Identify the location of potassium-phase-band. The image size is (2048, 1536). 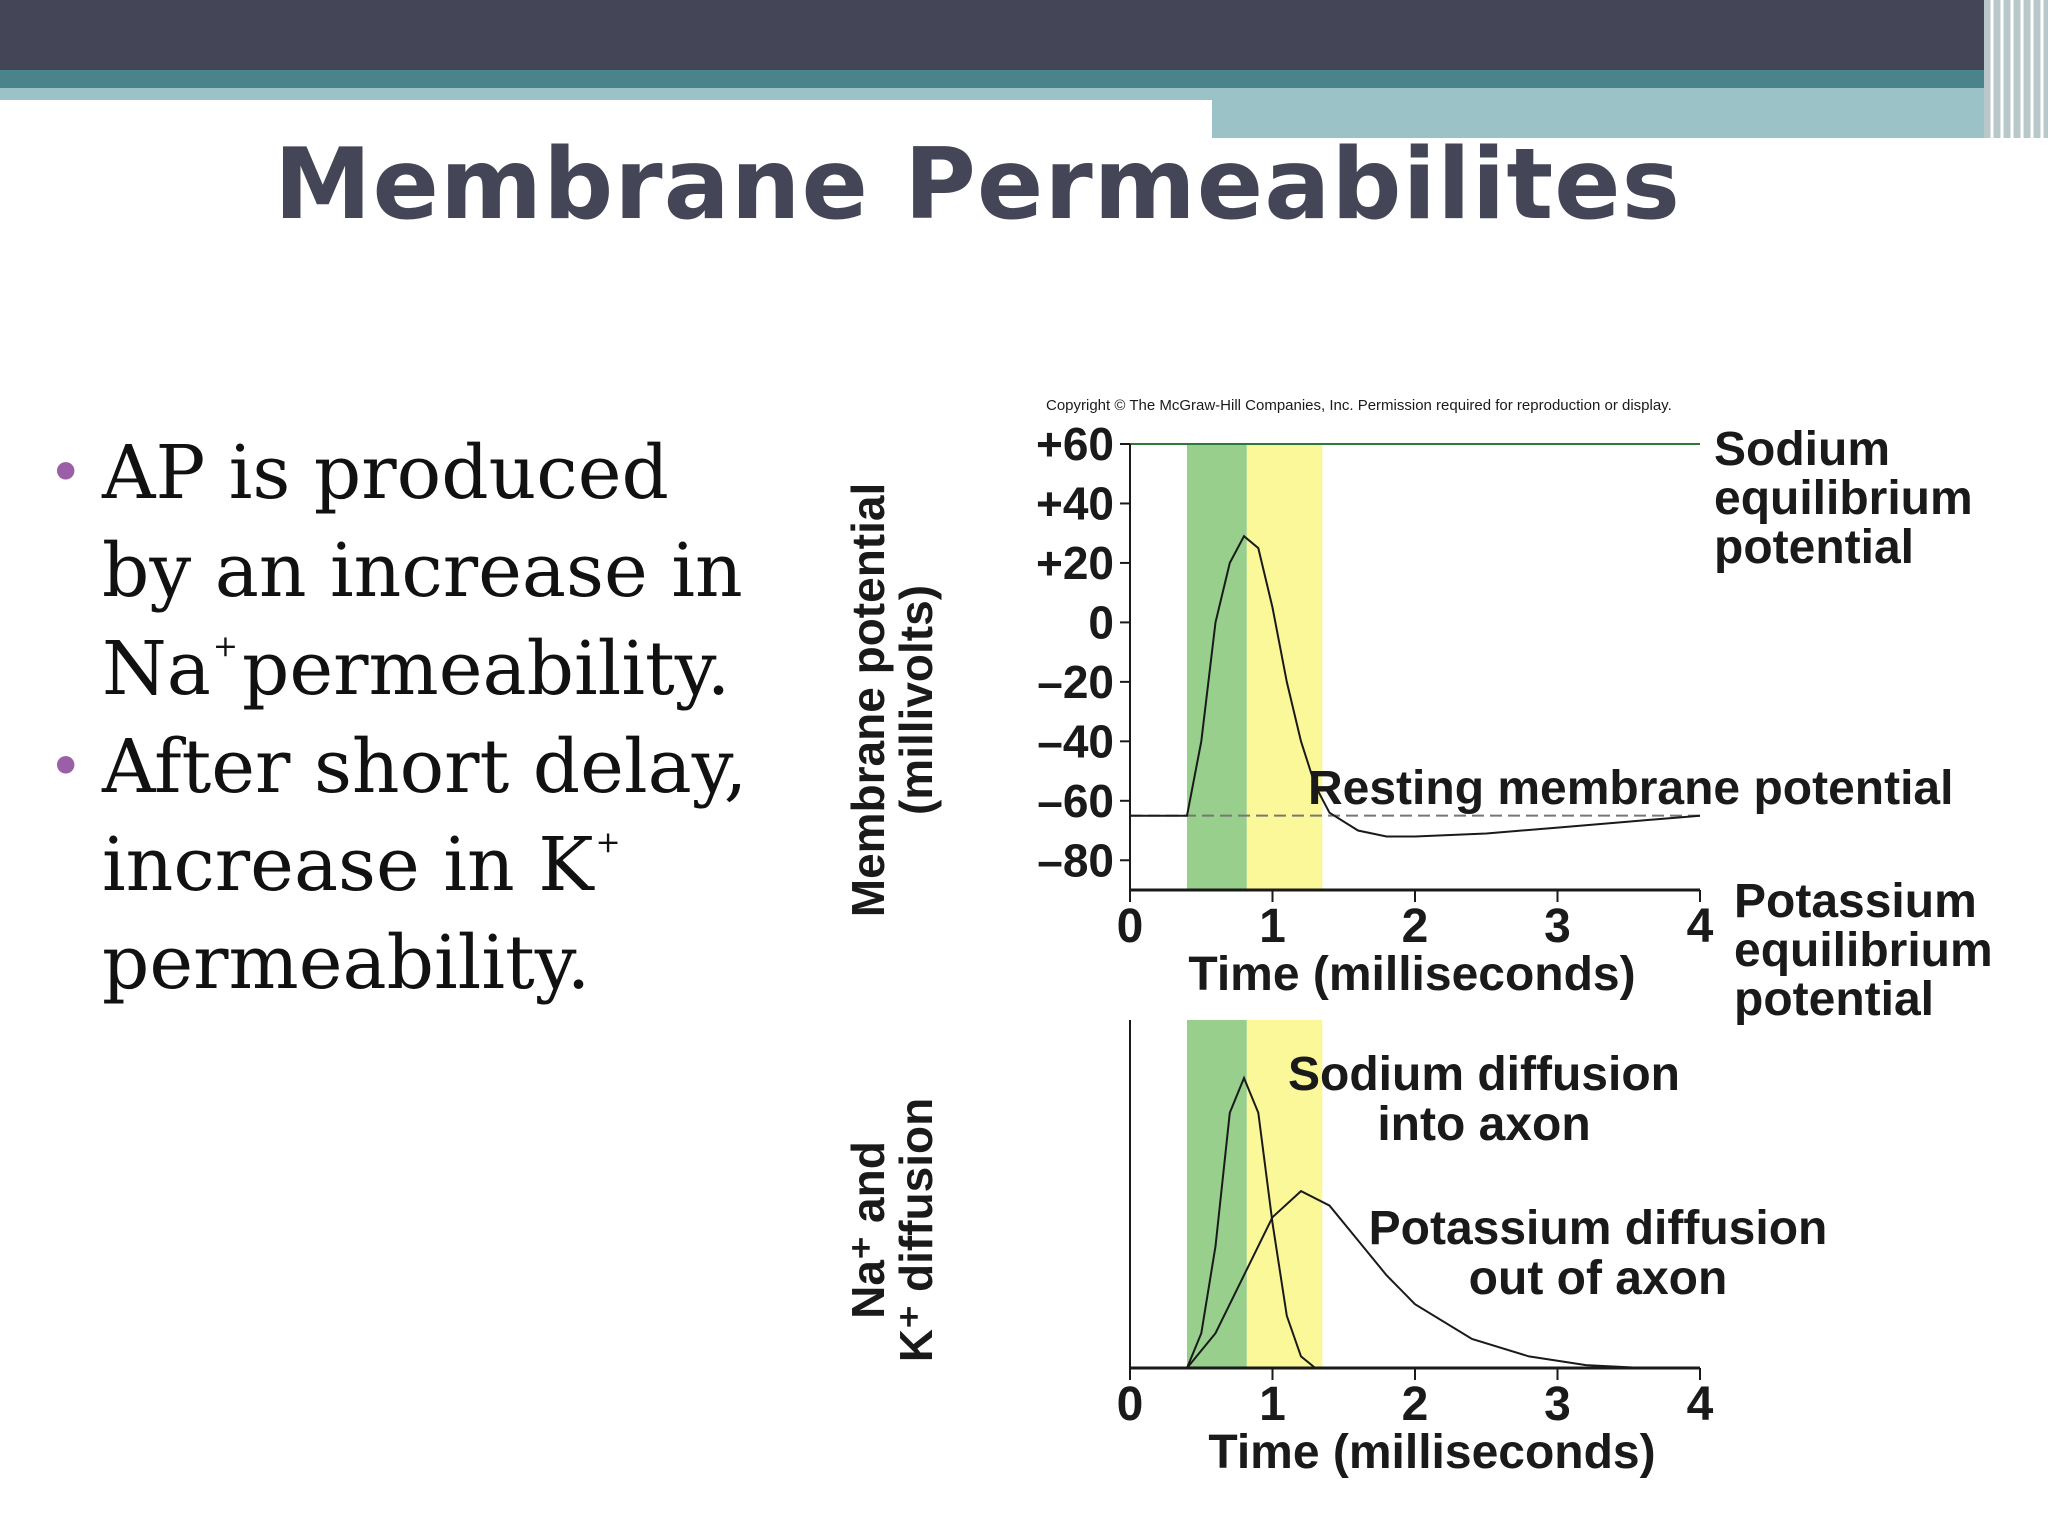
(1284, 1194).